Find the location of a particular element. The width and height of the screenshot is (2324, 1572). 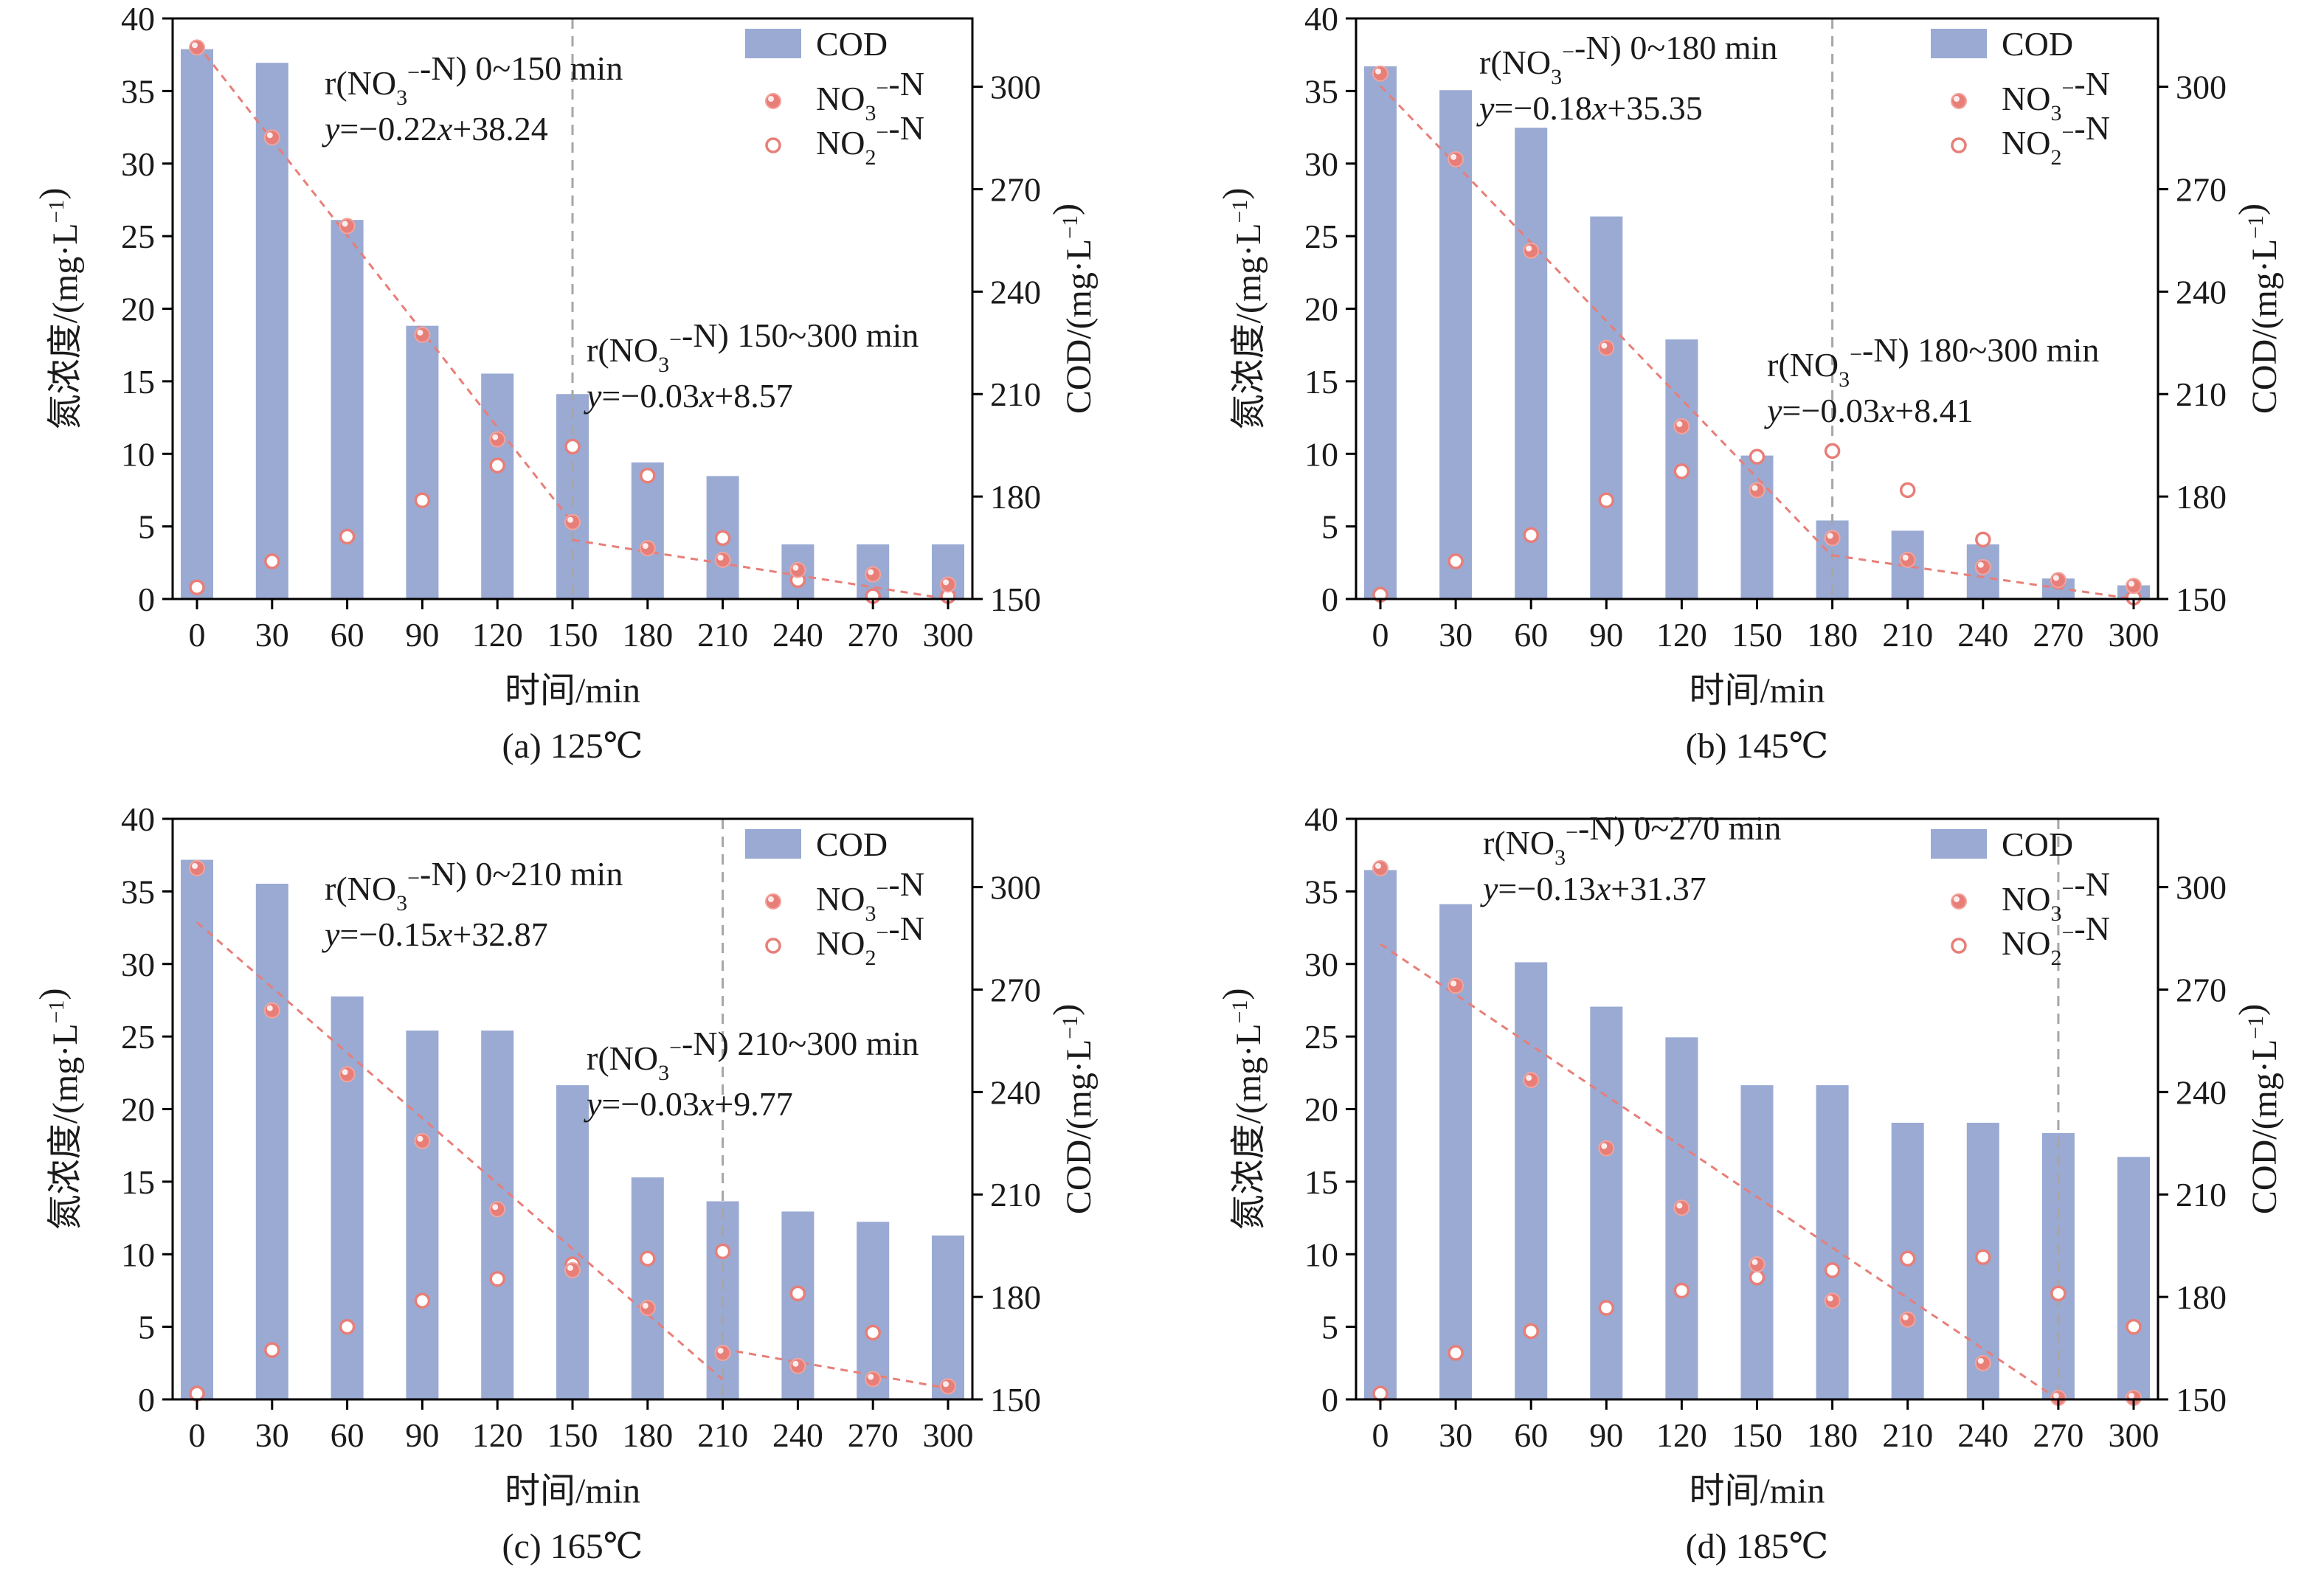

fit-label: r(NO3−-N) 0~150 min is located at coordinates (474, 79).